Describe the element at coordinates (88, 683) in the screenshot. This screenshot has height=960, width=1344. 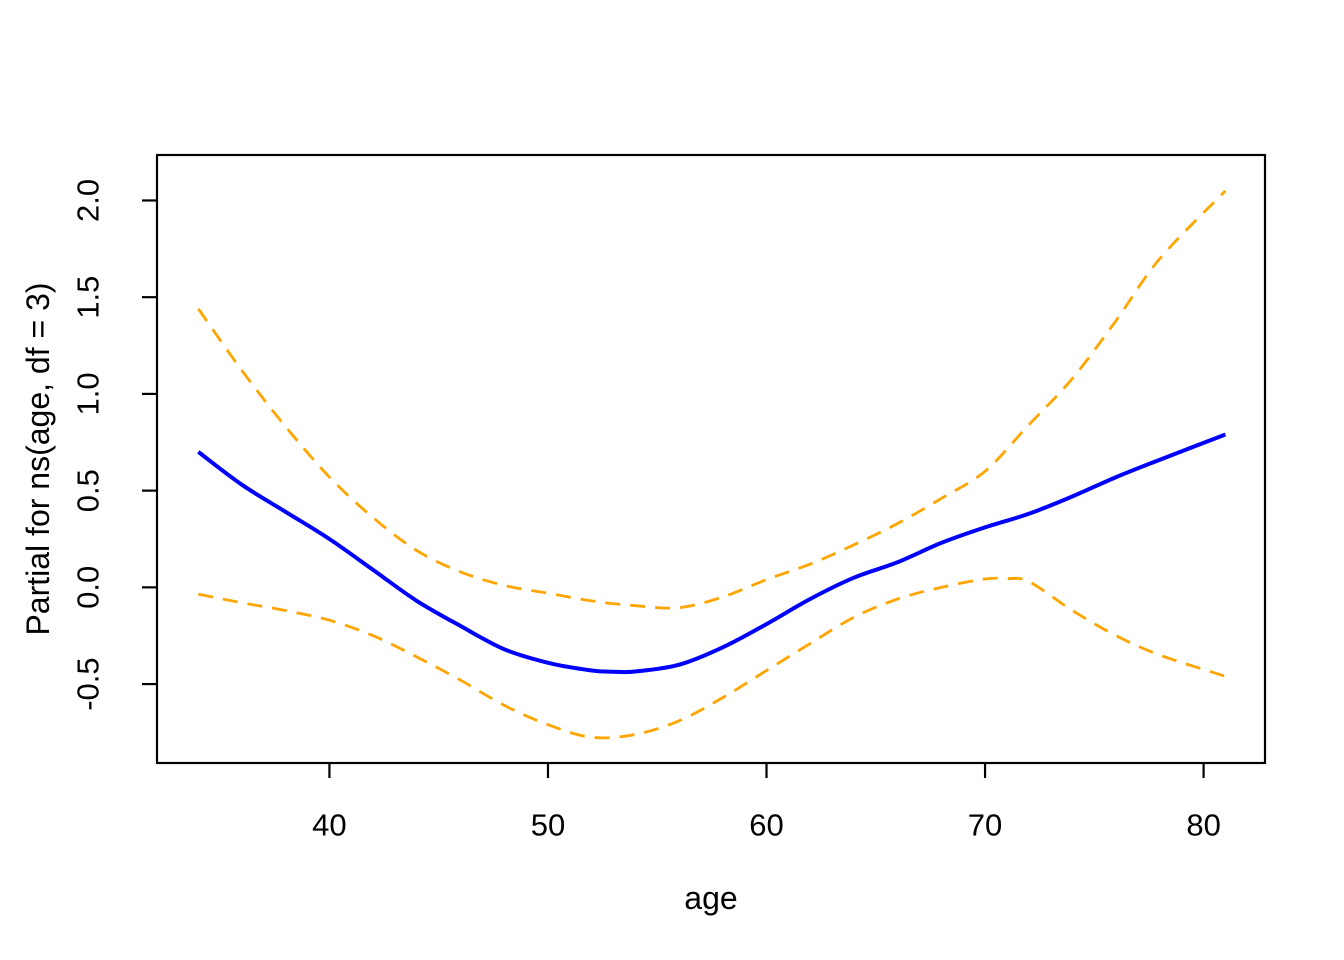
I see `y-tick-label: -0.5` at that location.